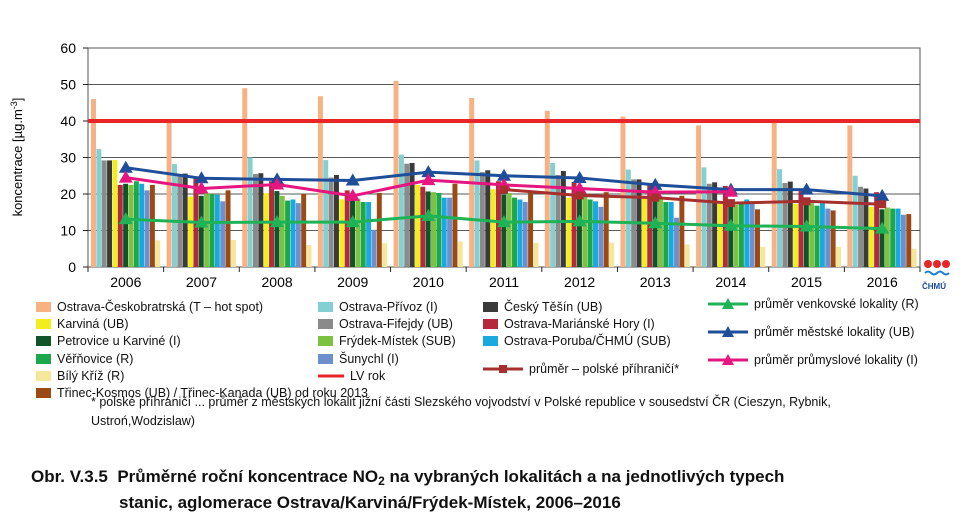  What do you see at coordinates (368, 375) in the screenshot?
I see `legend-label: LV rok` at bounding box center [368, 375].